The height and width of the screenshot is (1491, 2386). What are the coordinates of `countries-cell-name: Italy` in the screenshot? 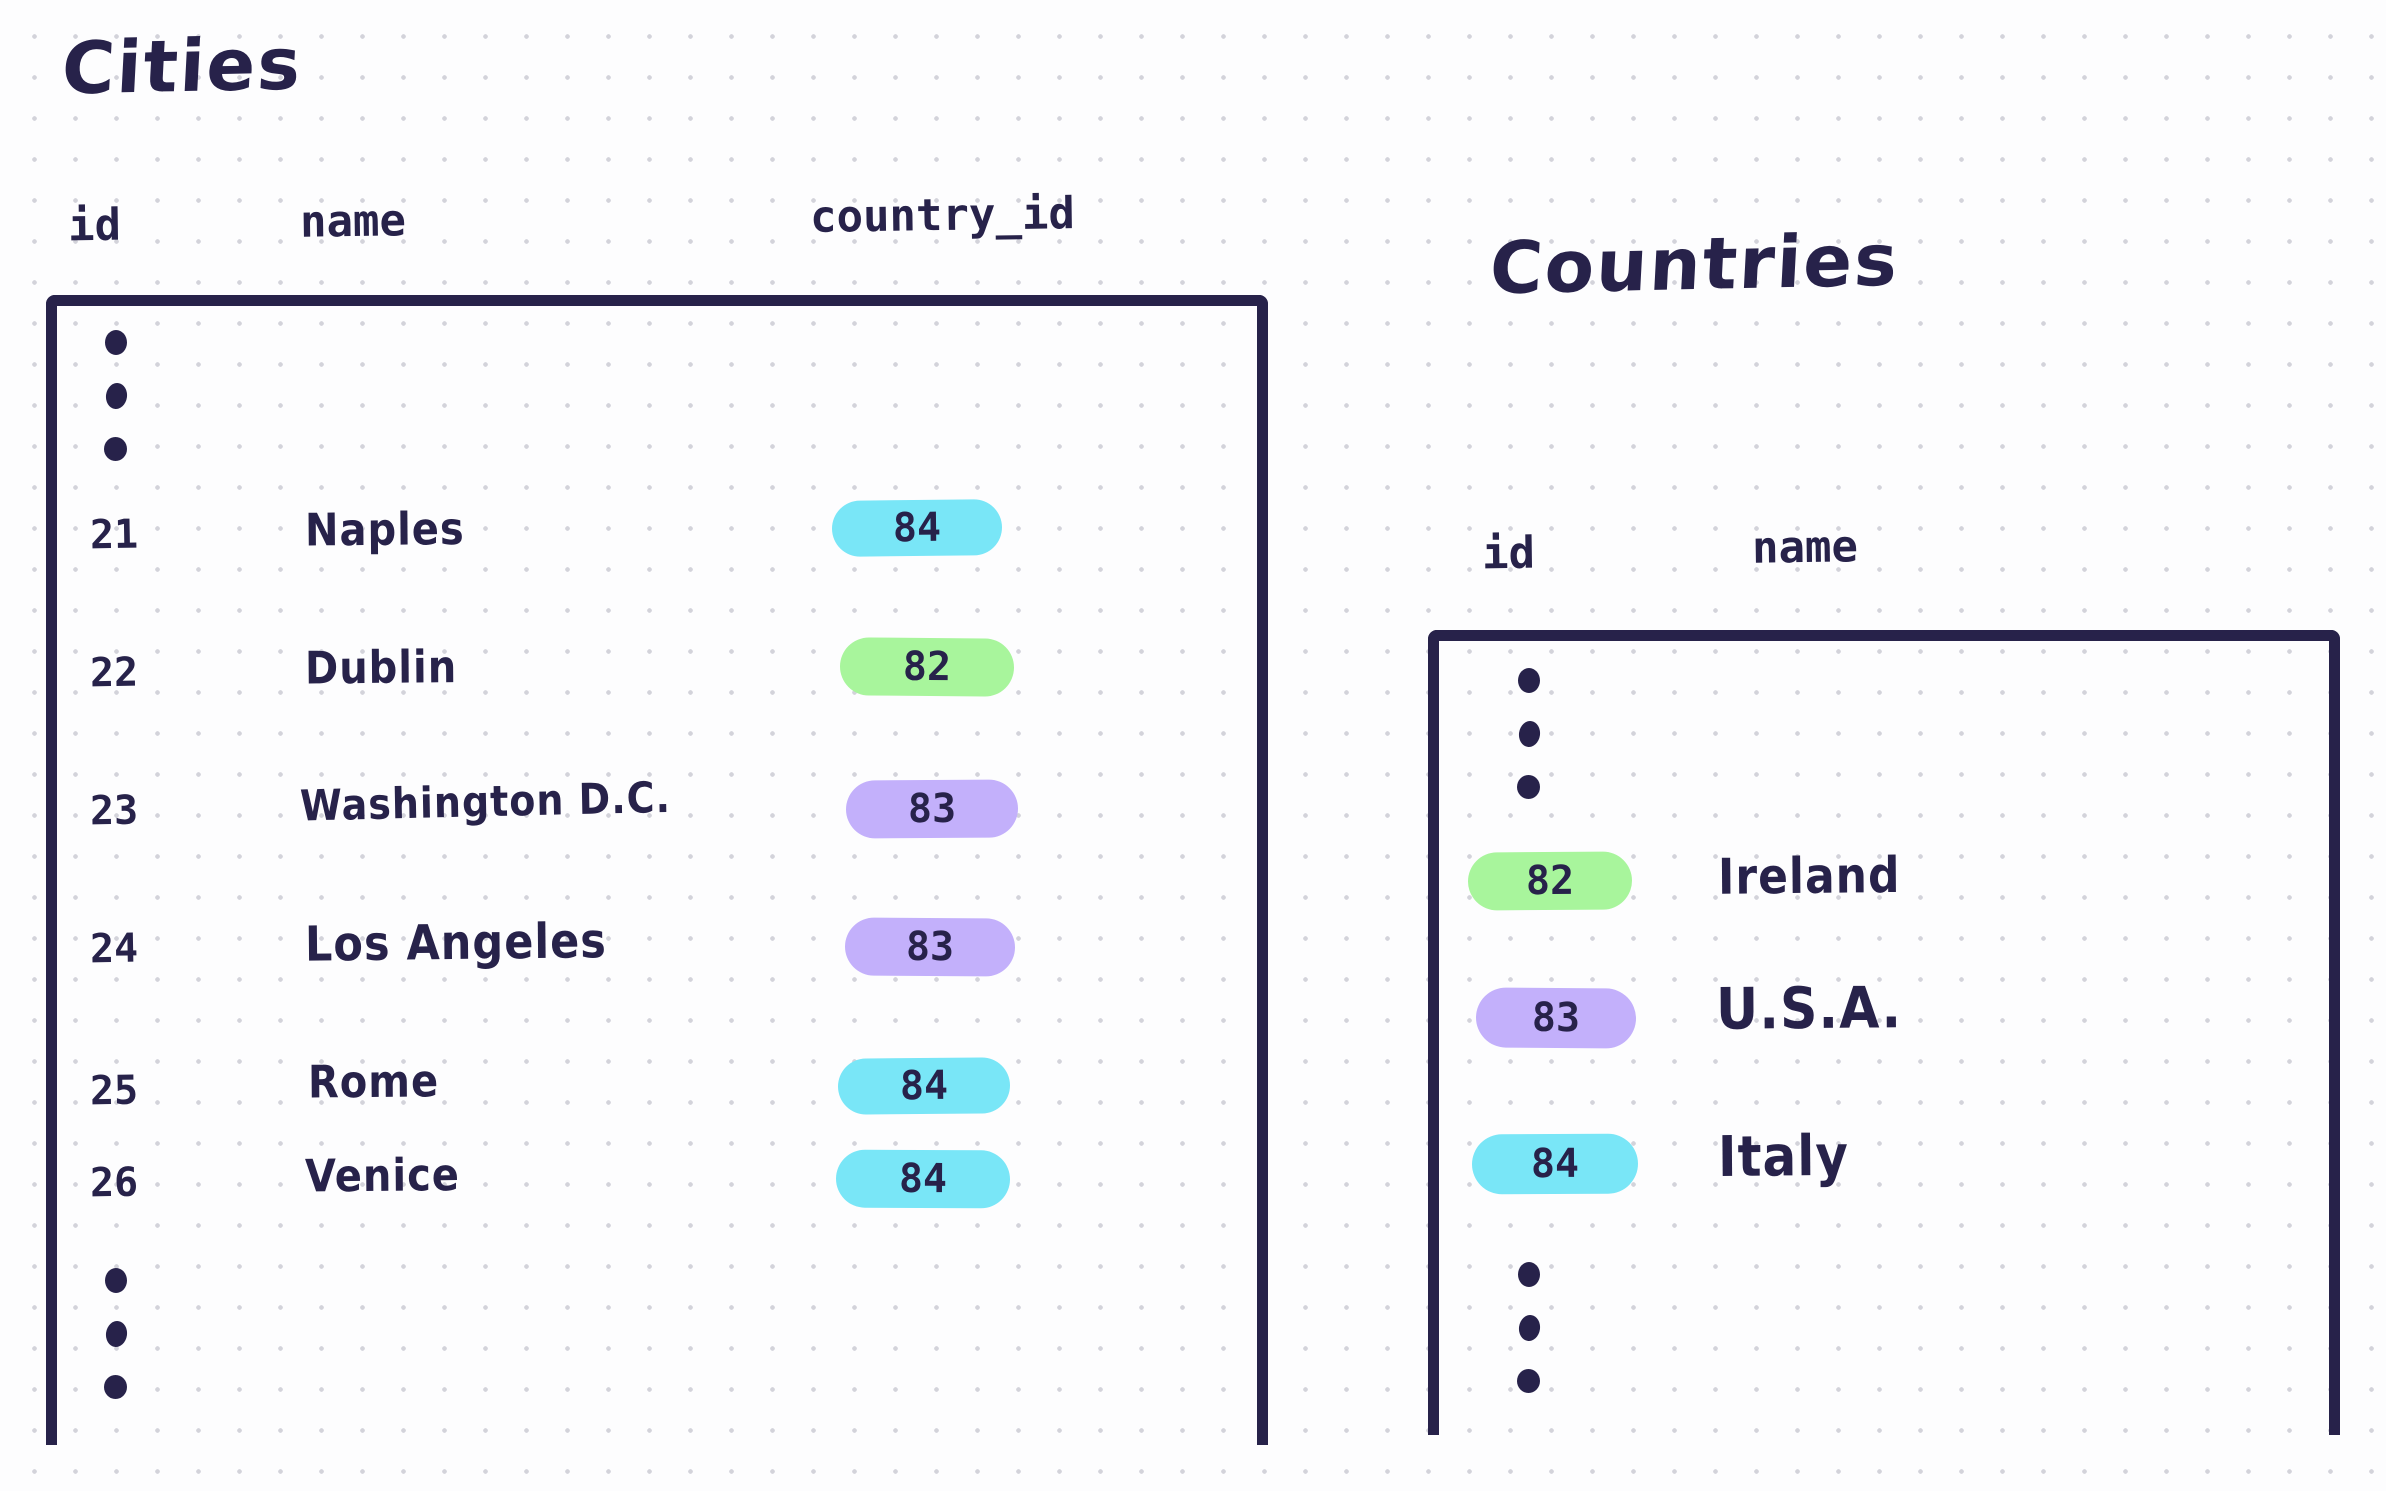 It's located at (1783, 1156).